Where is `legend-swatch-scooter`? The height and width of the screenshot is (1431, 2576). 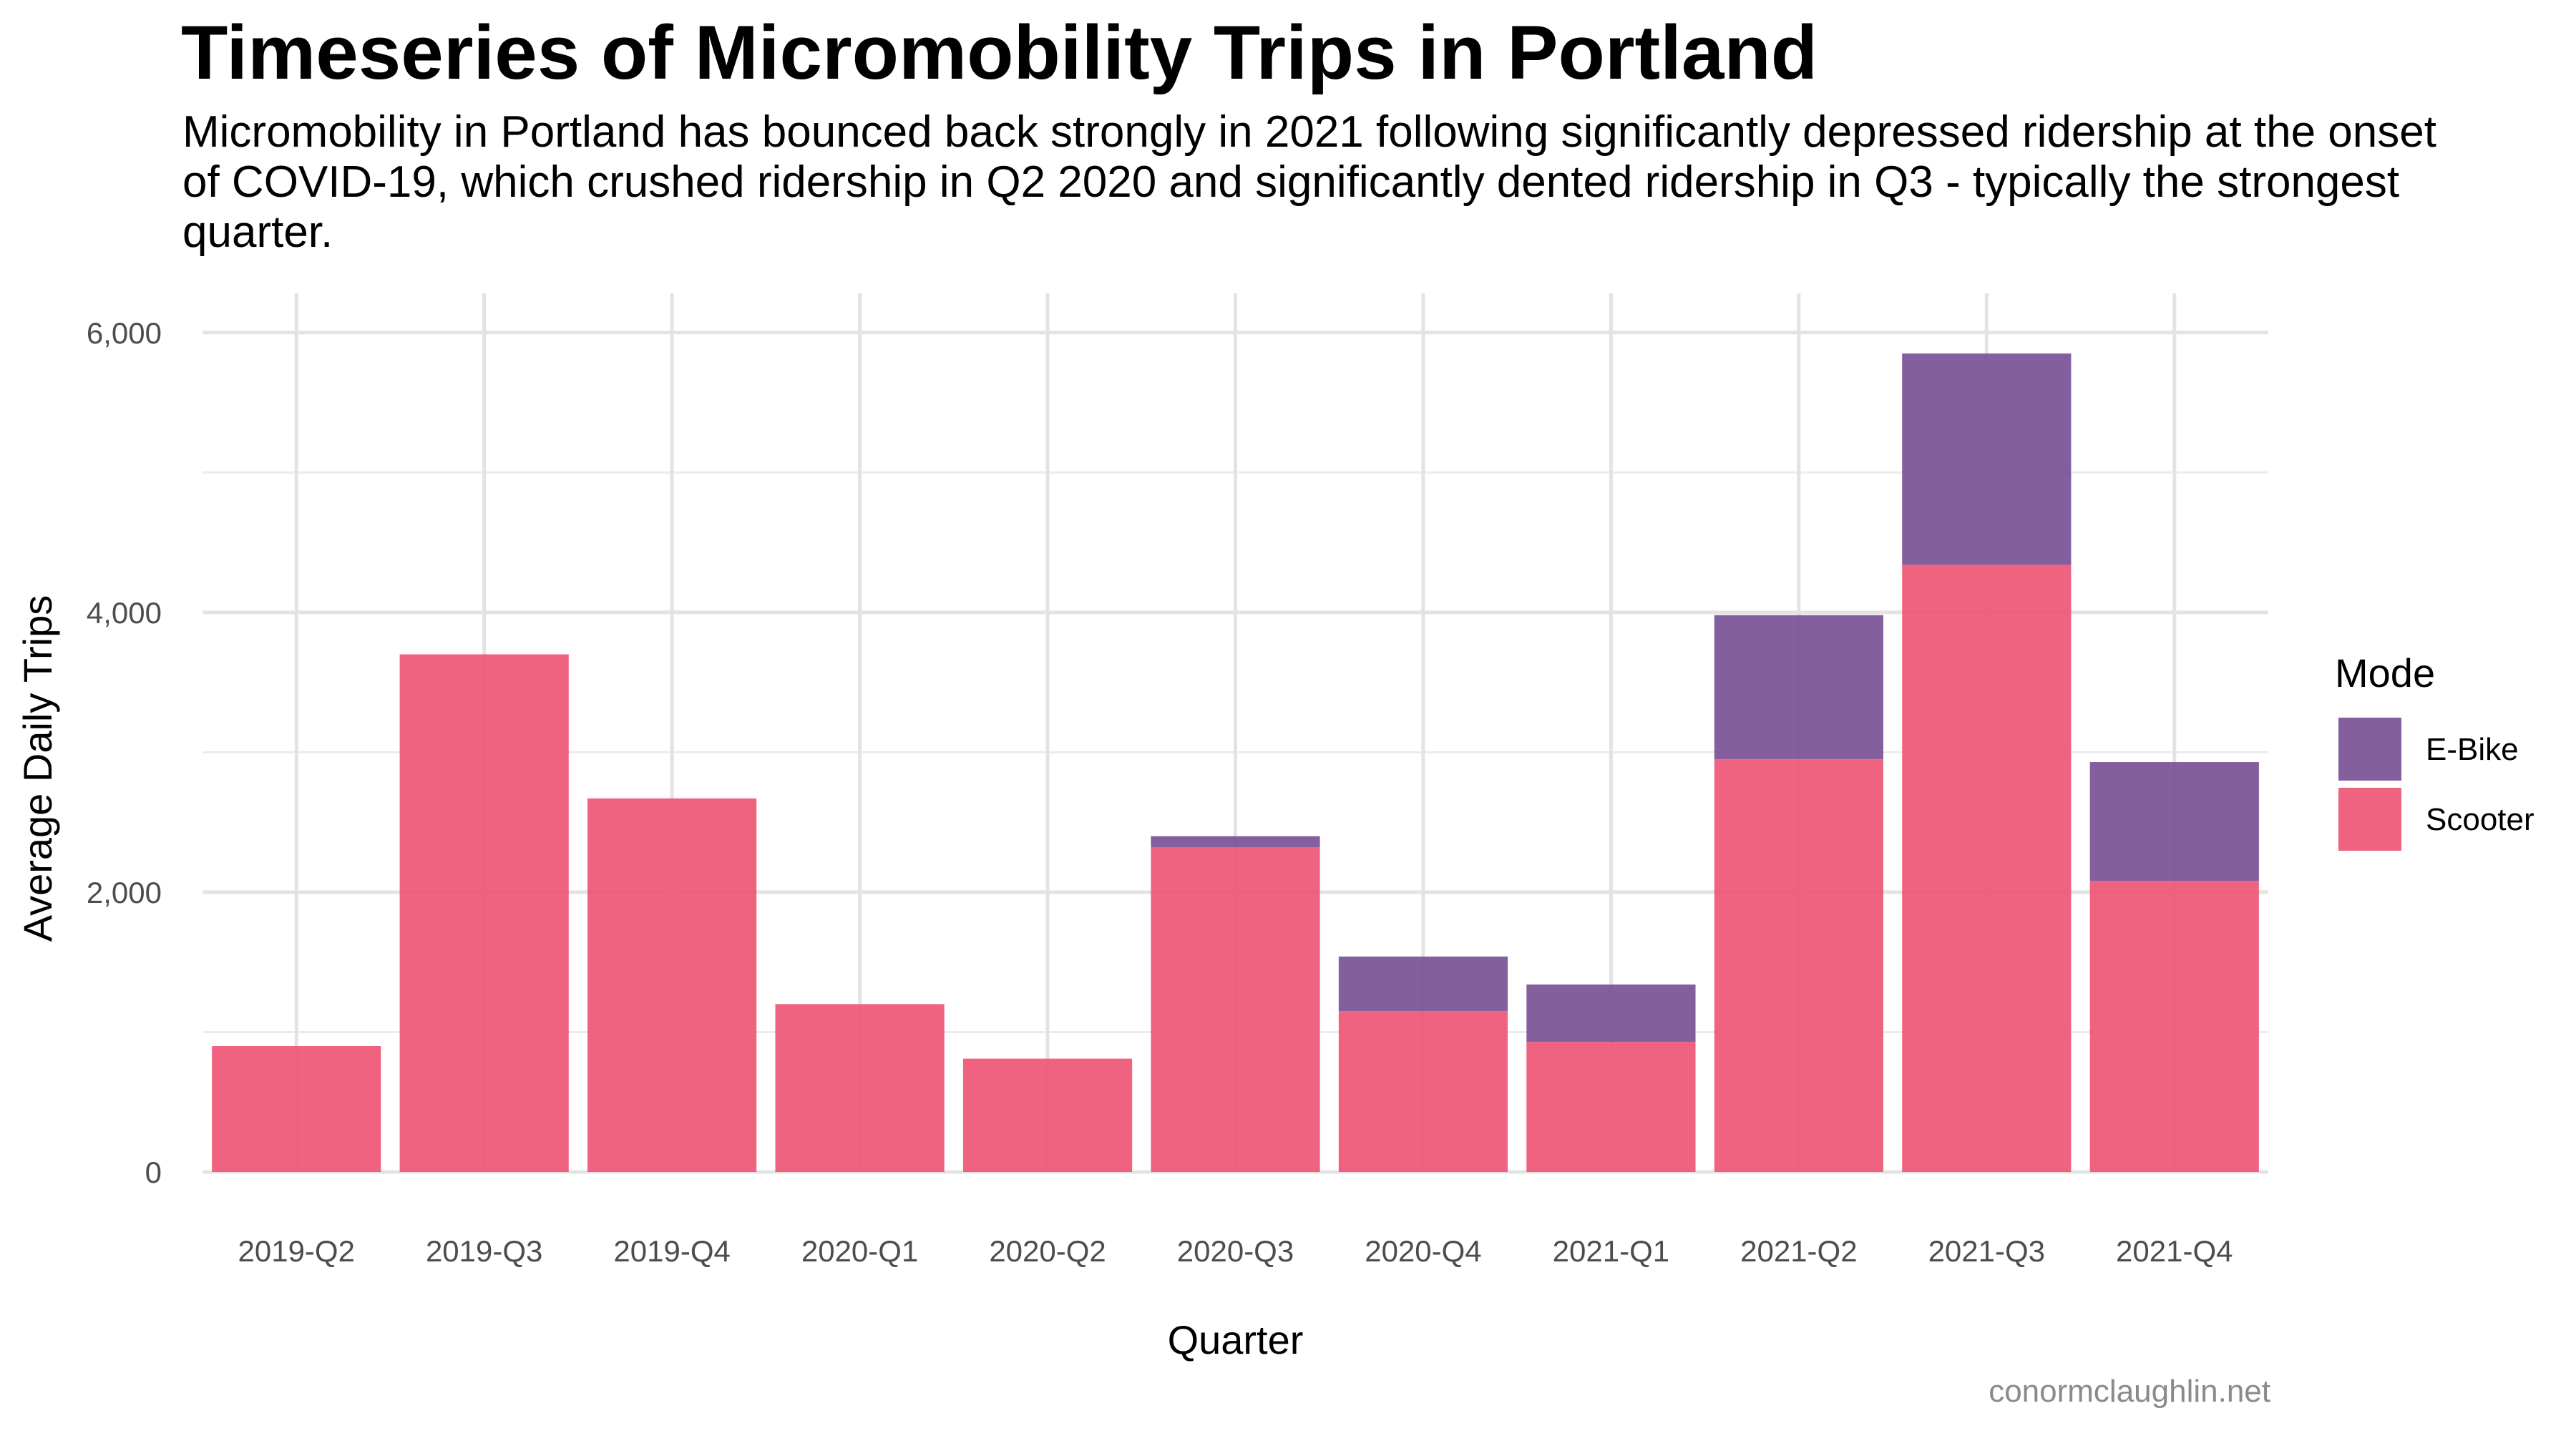 legend-swatch-scooter is located at coordinates (2369, 819).